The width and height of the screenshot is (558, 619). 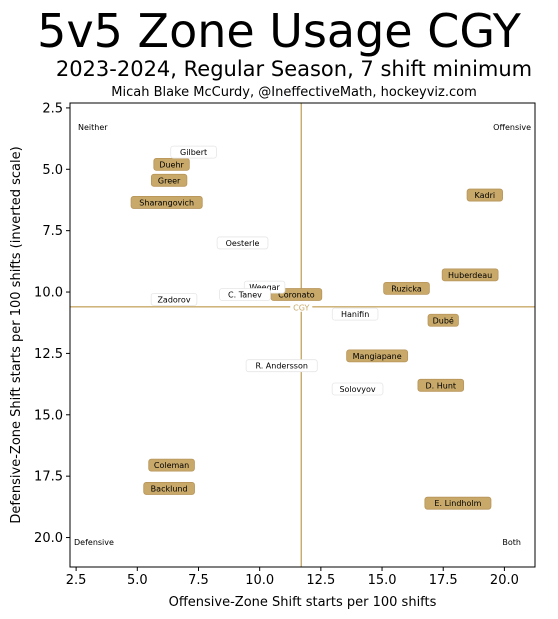 I want to click on x-tick-label: 12.5, so click(x=320, y=580).